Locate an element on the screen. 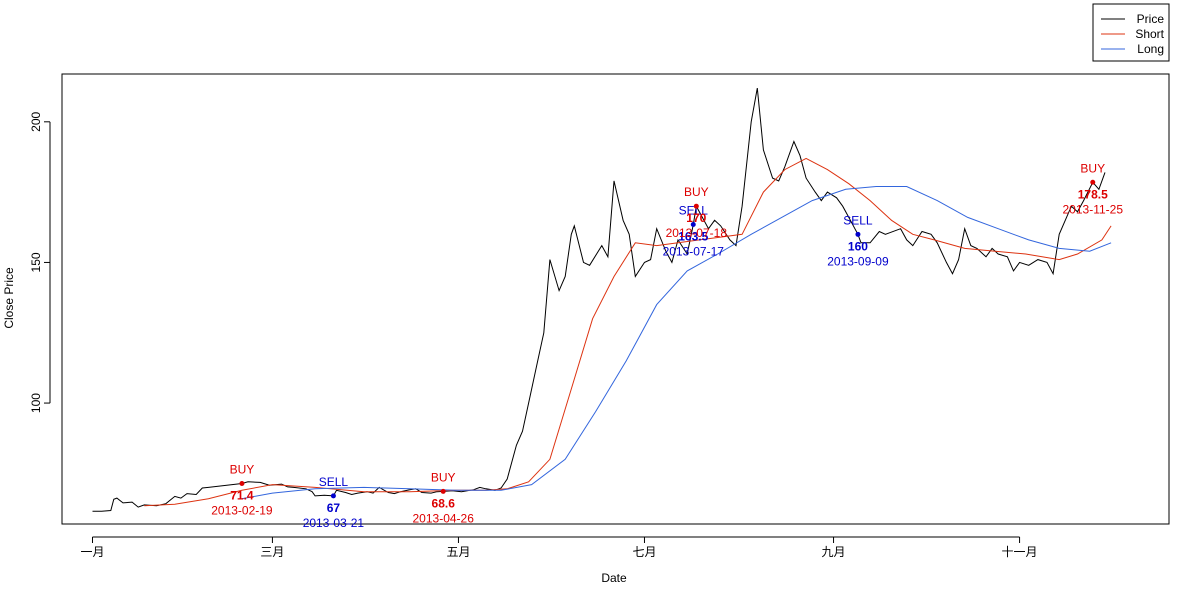 This screenshot has height=600, width=1200. signal-date-label: 2013-11-25 is located at coordinates (1093, 209).